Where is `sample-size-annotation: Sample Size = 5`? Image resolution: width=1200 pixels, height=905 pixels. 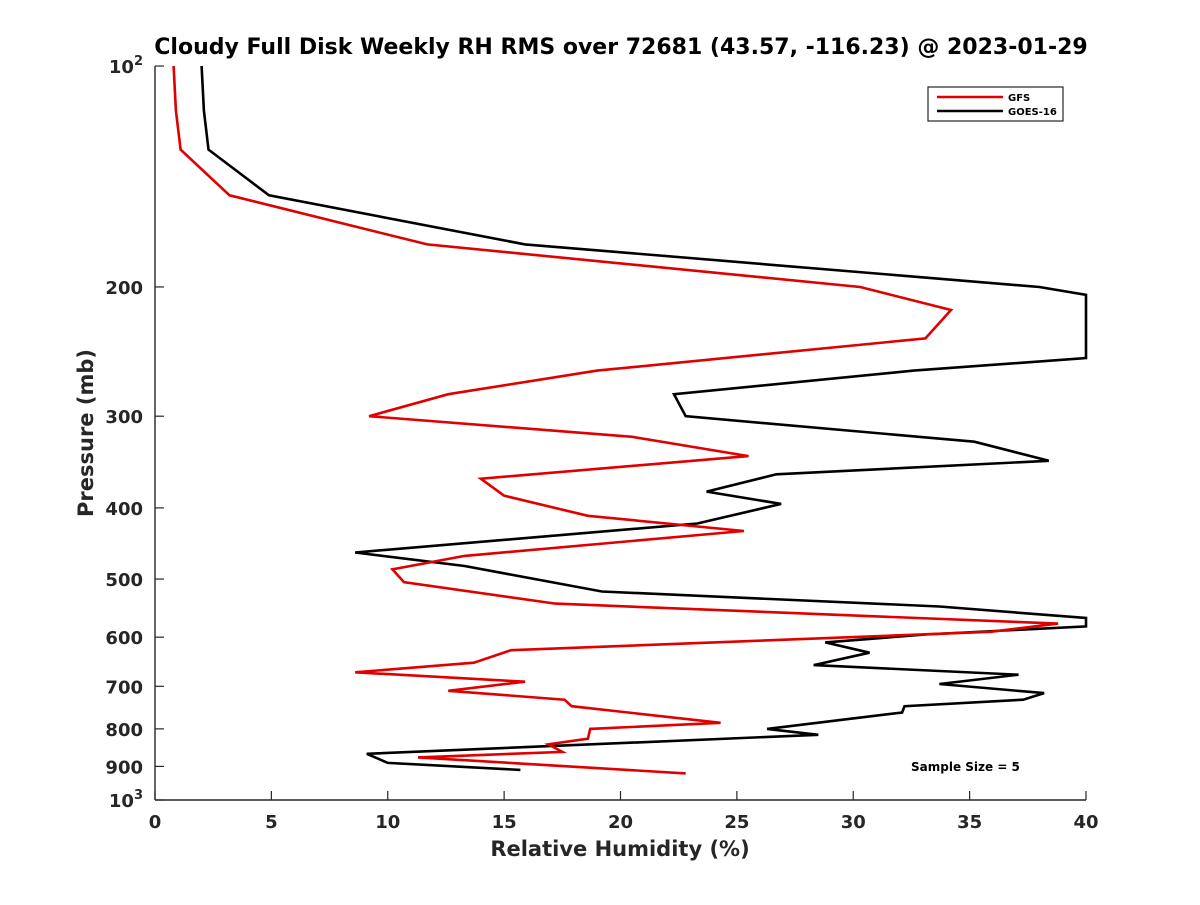 sample-size-annotation: Sample Size = 5 is located at coordinates (965, 767).